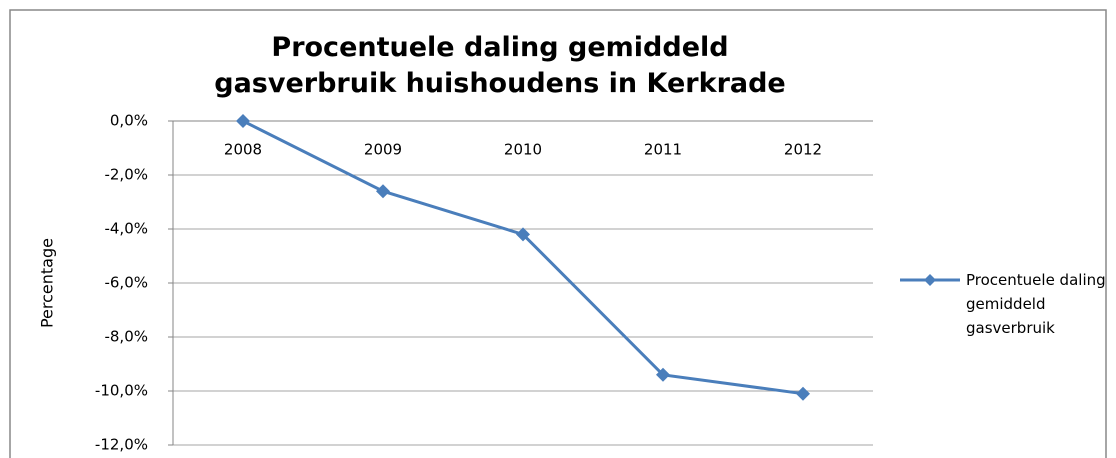 The width and height of the screenshot is (1116, 458). I want to click on y-tick-label: -12,0%, so click(121, 445).